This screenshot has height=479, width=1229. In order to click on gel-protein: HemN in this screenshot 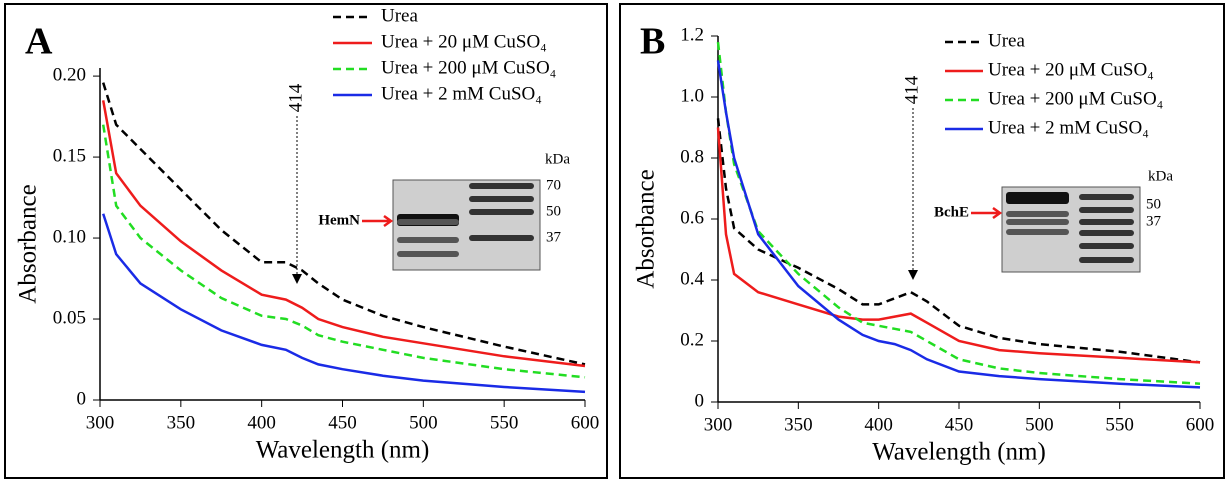, I will do `click(339, 220)`.